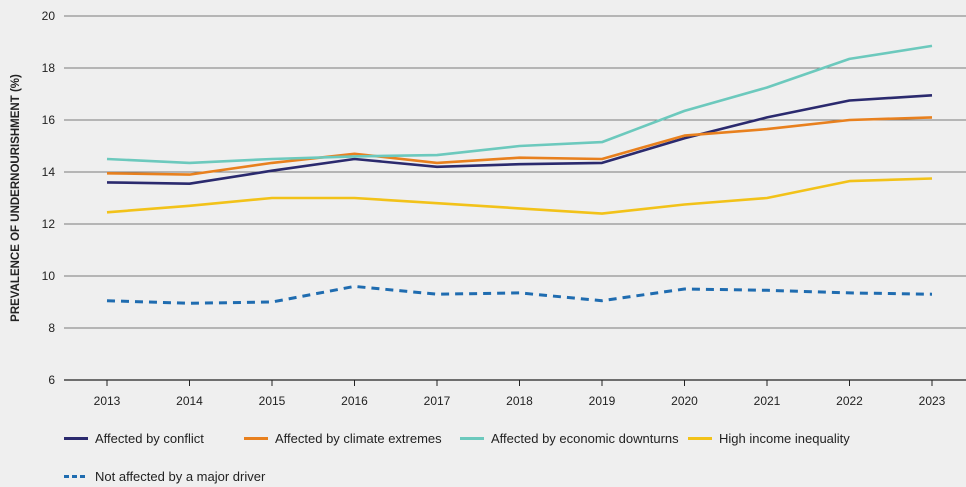 Image resolution: width=966 pixels, height=487 pixels. What do you see at coordinates (180, 476) in the screenshot?
I see `legend-label: Not affected by a major driver` at bounding box center [180, 476].